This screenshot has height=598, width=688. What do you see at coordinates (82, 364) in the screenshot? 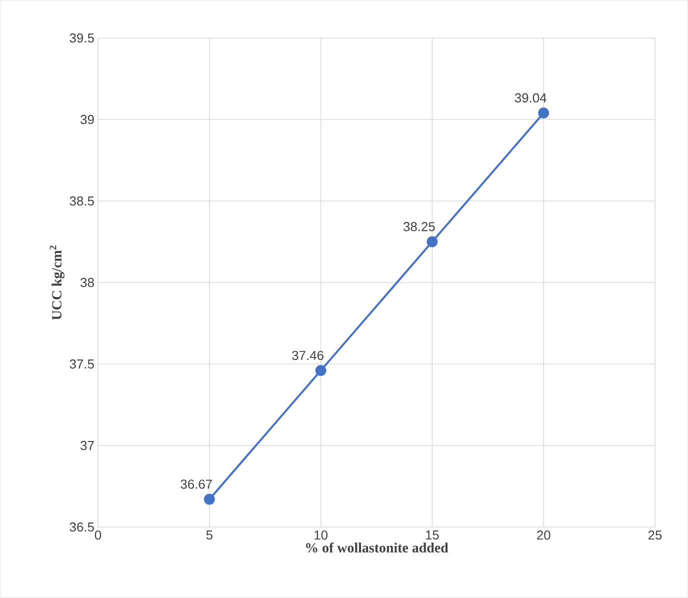
I see `y-tick-label: 37.5` at bounding box center [82, 364].